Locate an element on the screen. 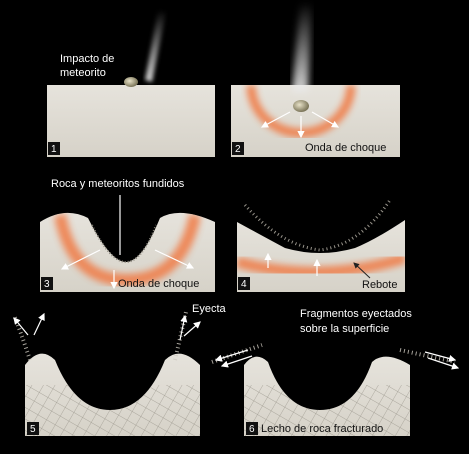  fractured-bedrock is located at coordinates (112, 410).